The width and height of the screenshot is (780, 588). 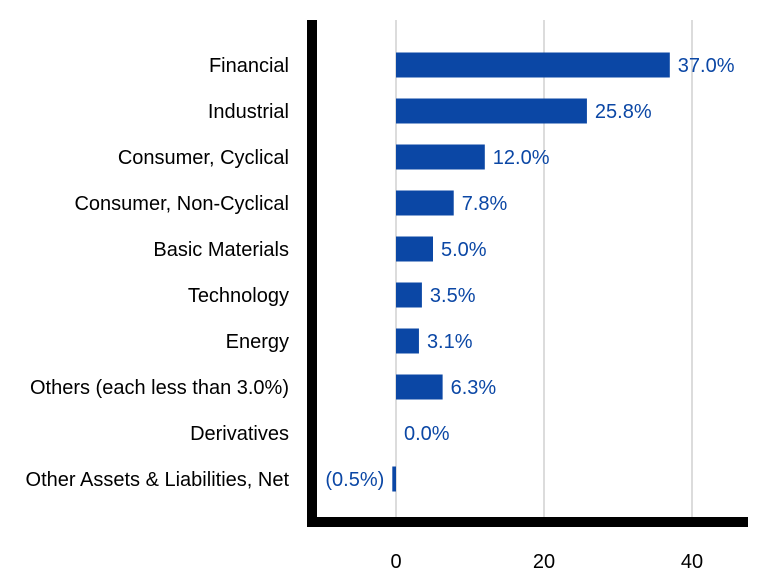 What do you see at coordinates (248, 112) in the screenshot?
I see `category-label: Industrial` at bounding box center [248, 112].